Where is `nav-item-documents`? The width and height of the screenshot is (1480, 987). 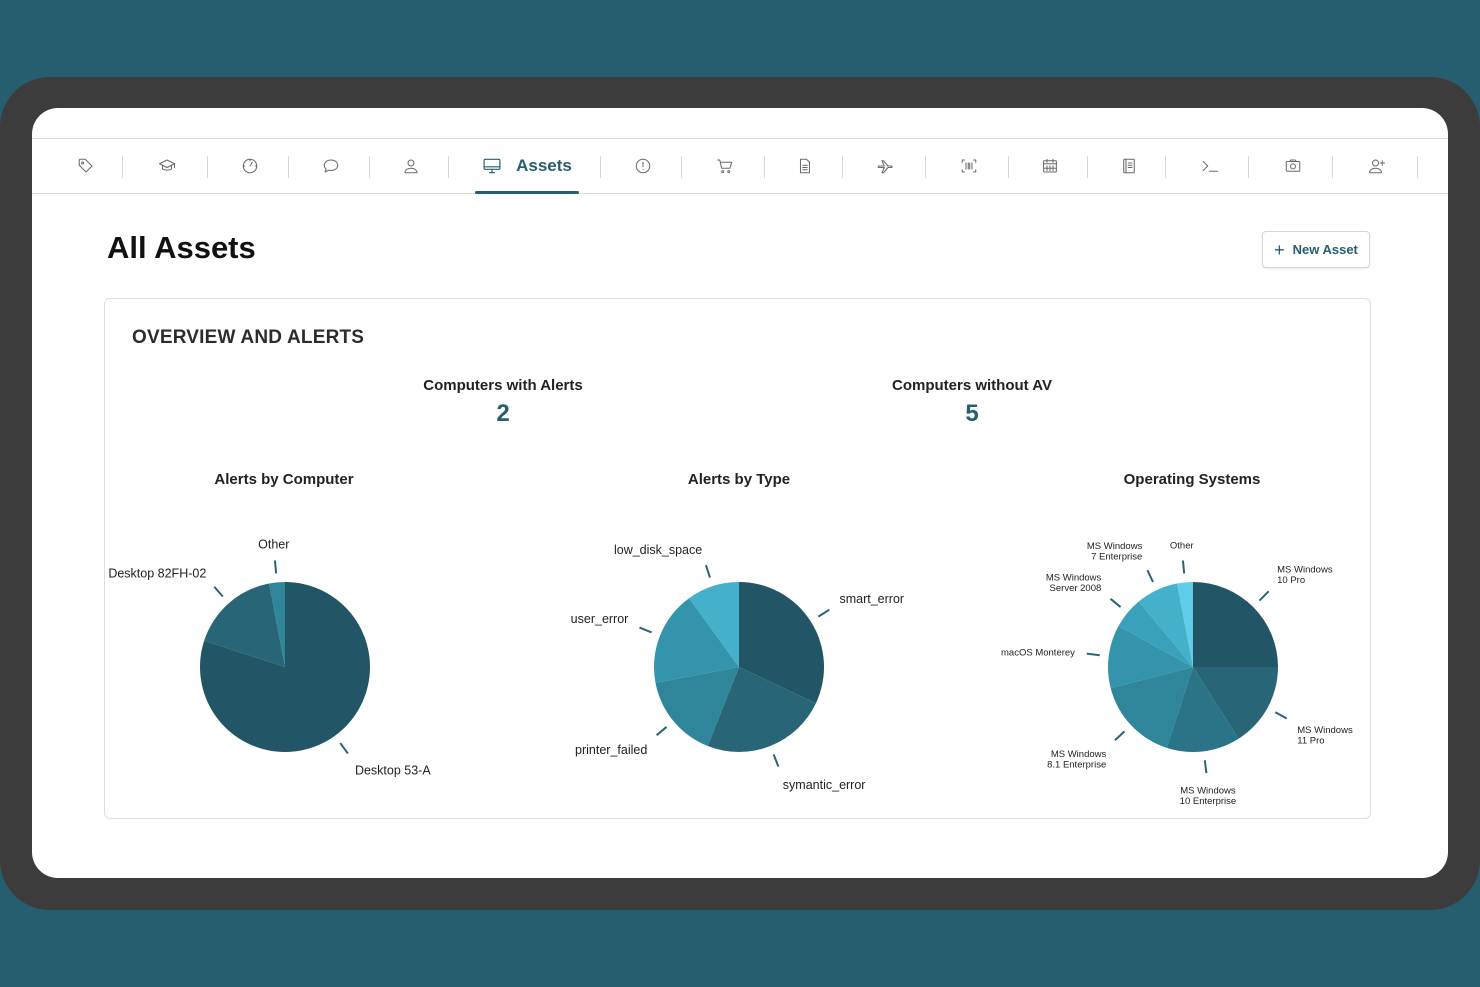 nav-item-documents is located at coordinates (805, 166).